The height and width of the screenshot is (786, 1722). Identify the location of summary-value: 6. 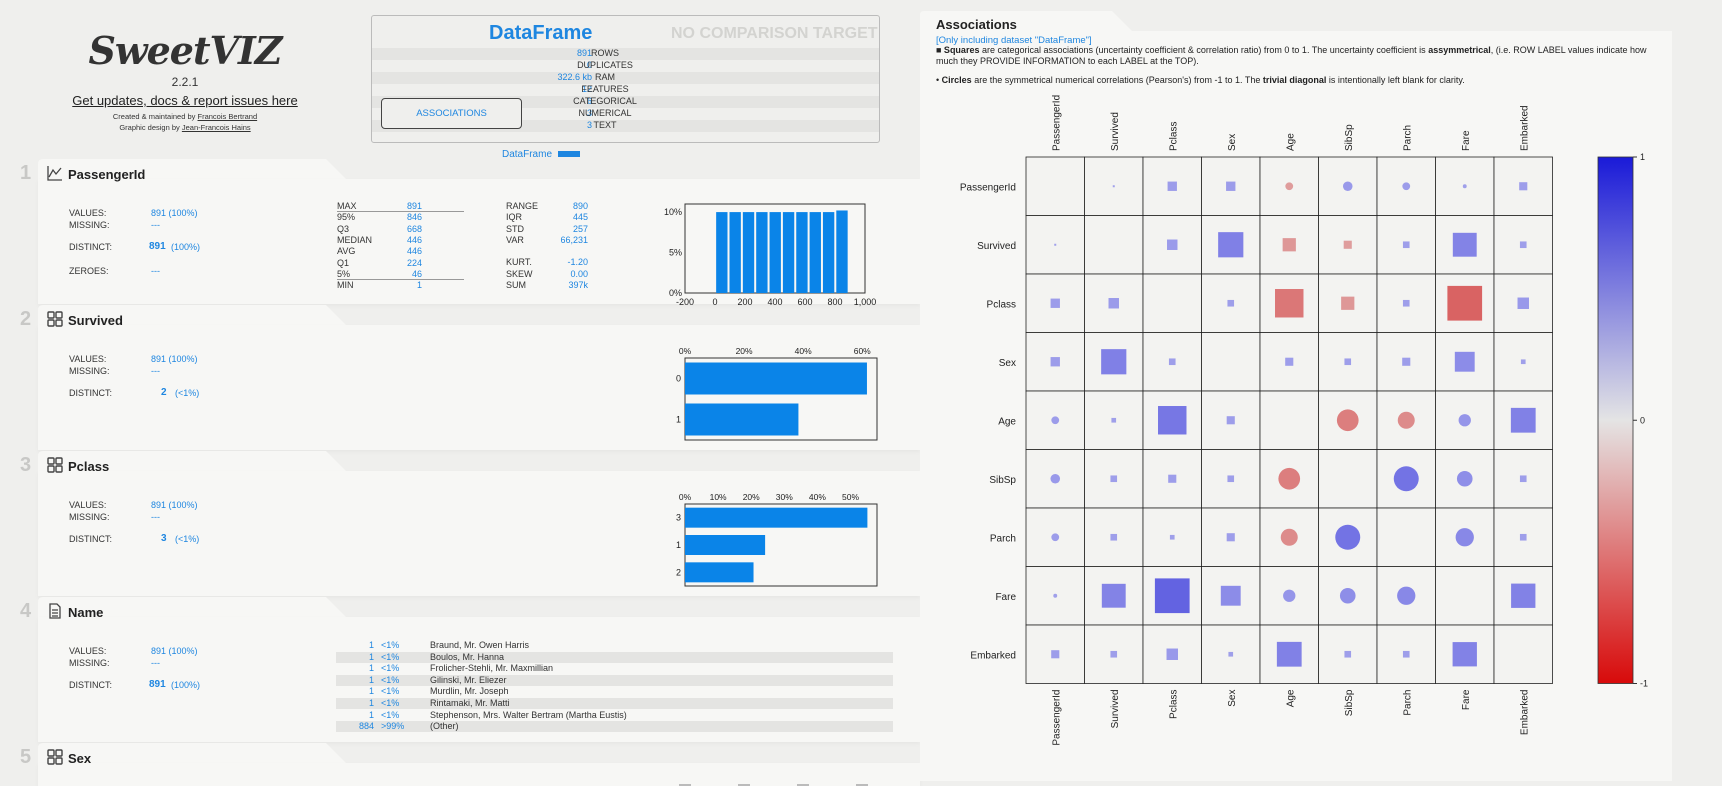
(589, 101).